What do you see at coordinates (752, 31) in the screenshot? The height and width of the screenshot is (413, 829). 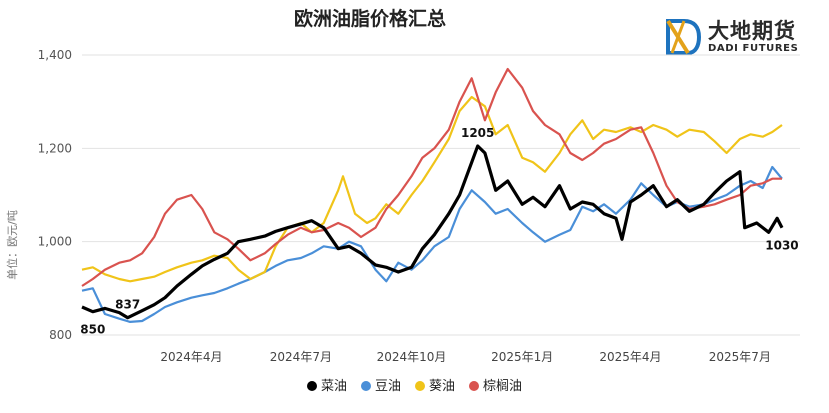 I see `logo-main-text: 大地期货` at bounding box center [752, 31].